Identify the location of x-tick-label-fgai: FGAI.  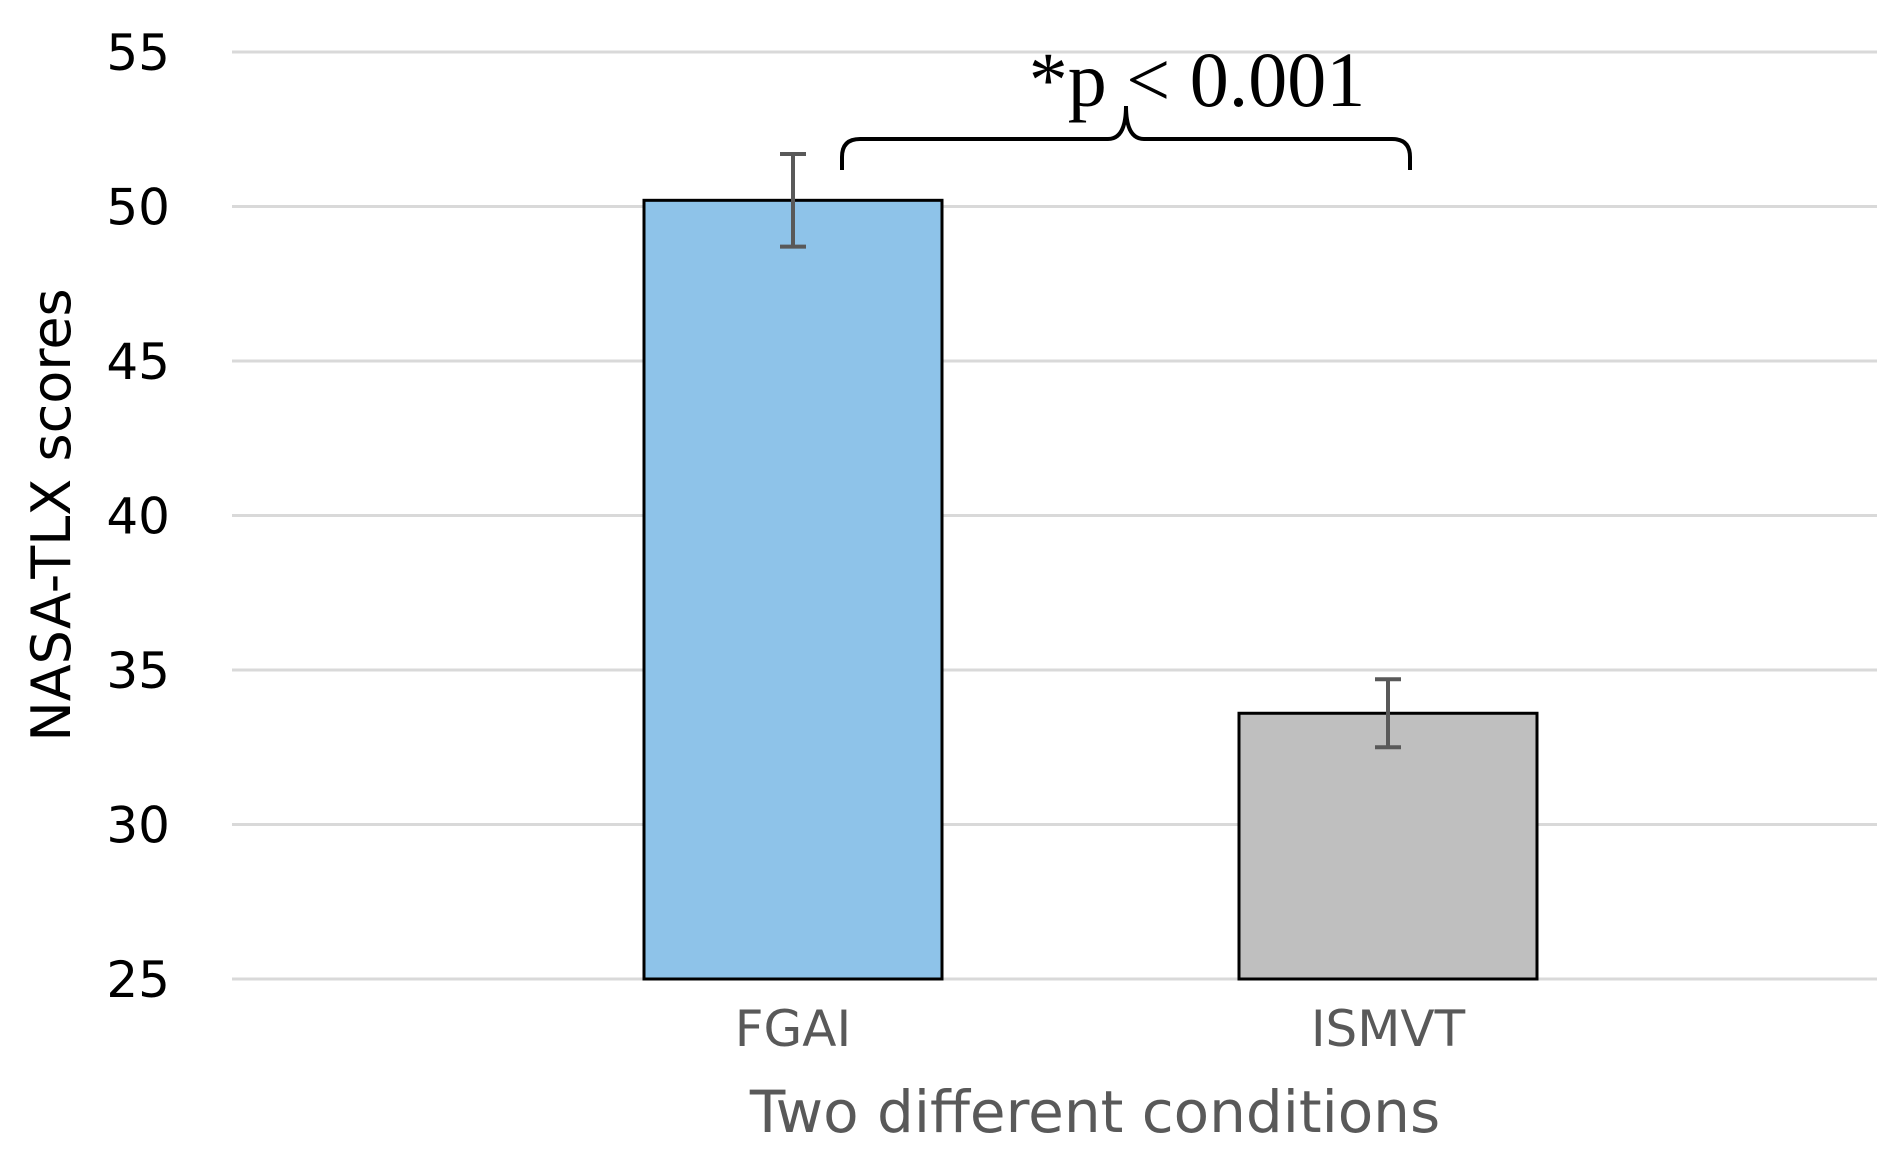
(793, 1029).